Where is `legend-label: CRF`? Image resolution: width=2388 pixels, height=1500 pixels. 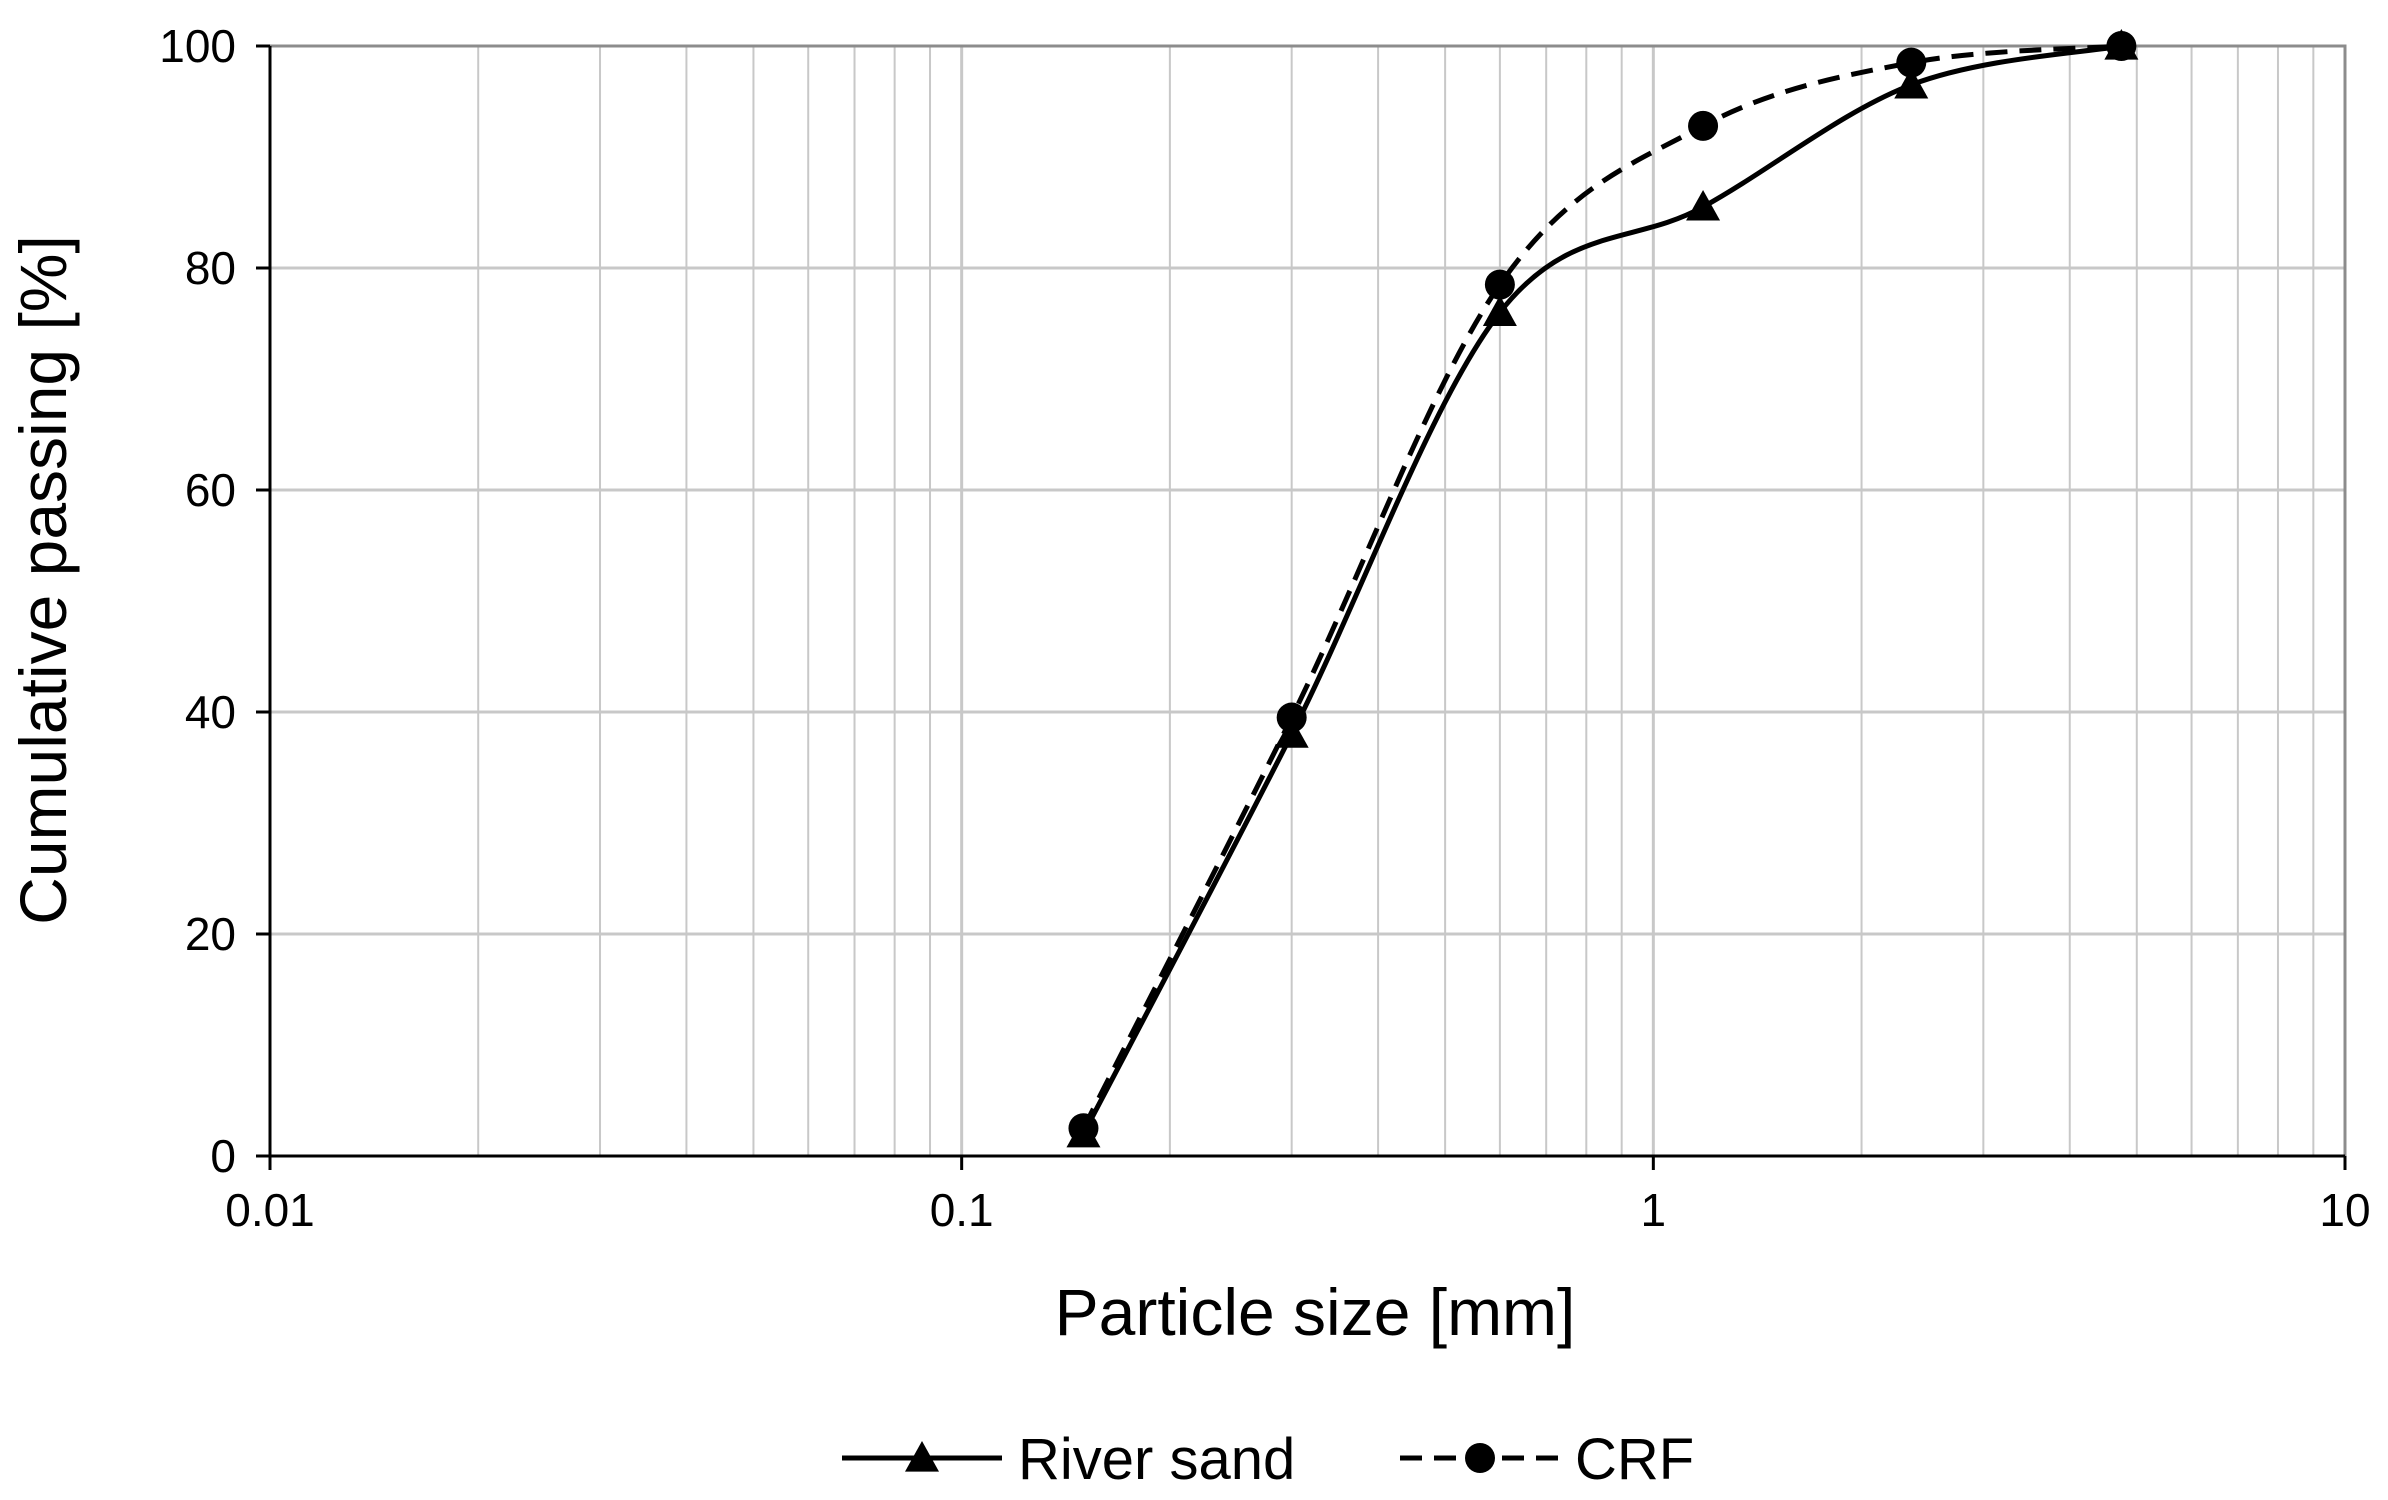 legend-label: CRF is located at coordinates (1634, 1459).